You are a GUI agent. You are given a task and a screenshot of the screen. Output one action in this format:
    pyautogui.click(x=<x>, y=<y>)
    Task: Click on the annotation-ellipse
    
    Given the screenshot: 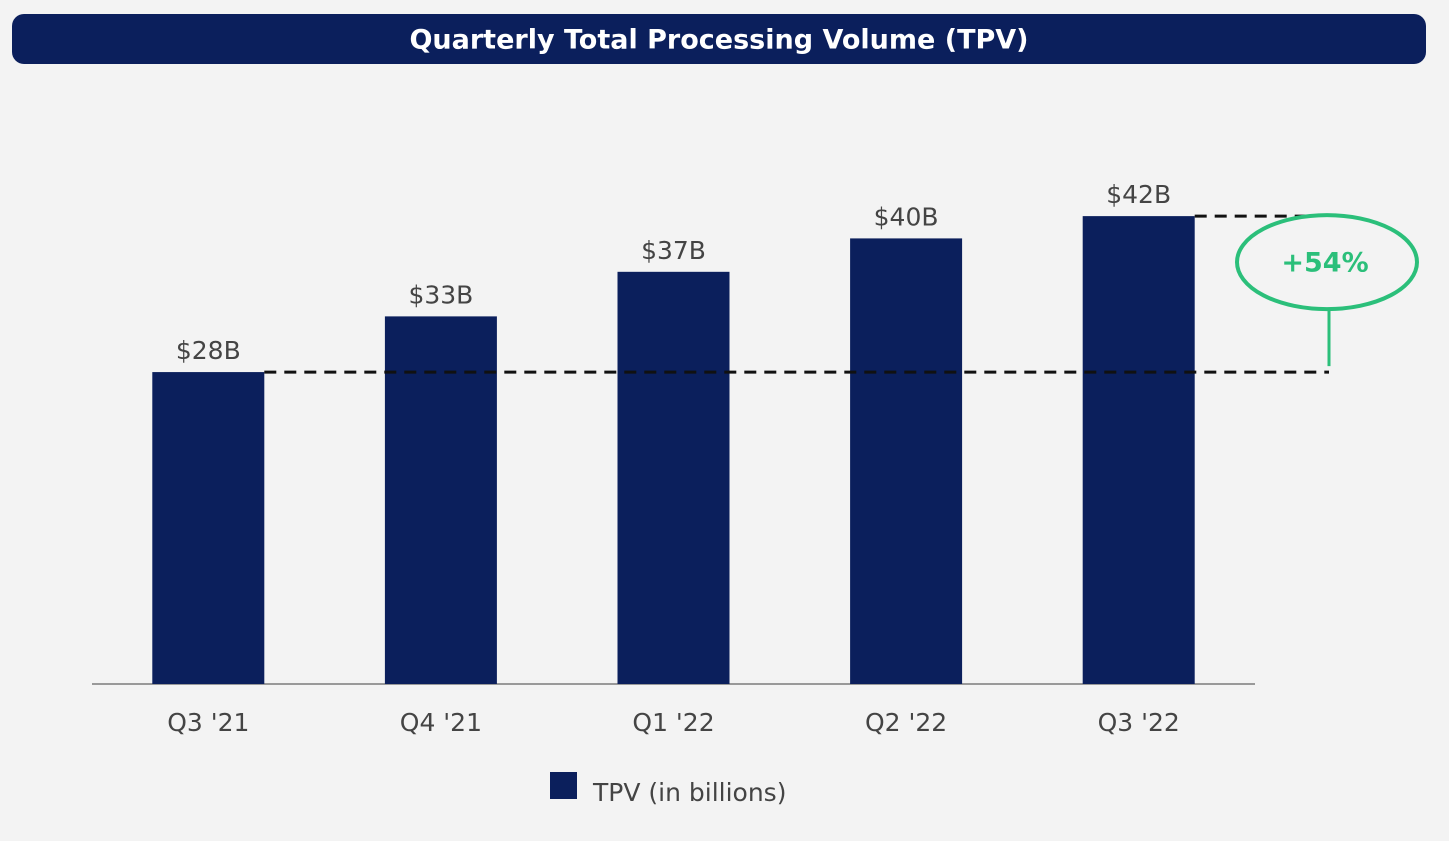 What is the action you would take?
    pyautogui.click(x=1327, y=262)
    